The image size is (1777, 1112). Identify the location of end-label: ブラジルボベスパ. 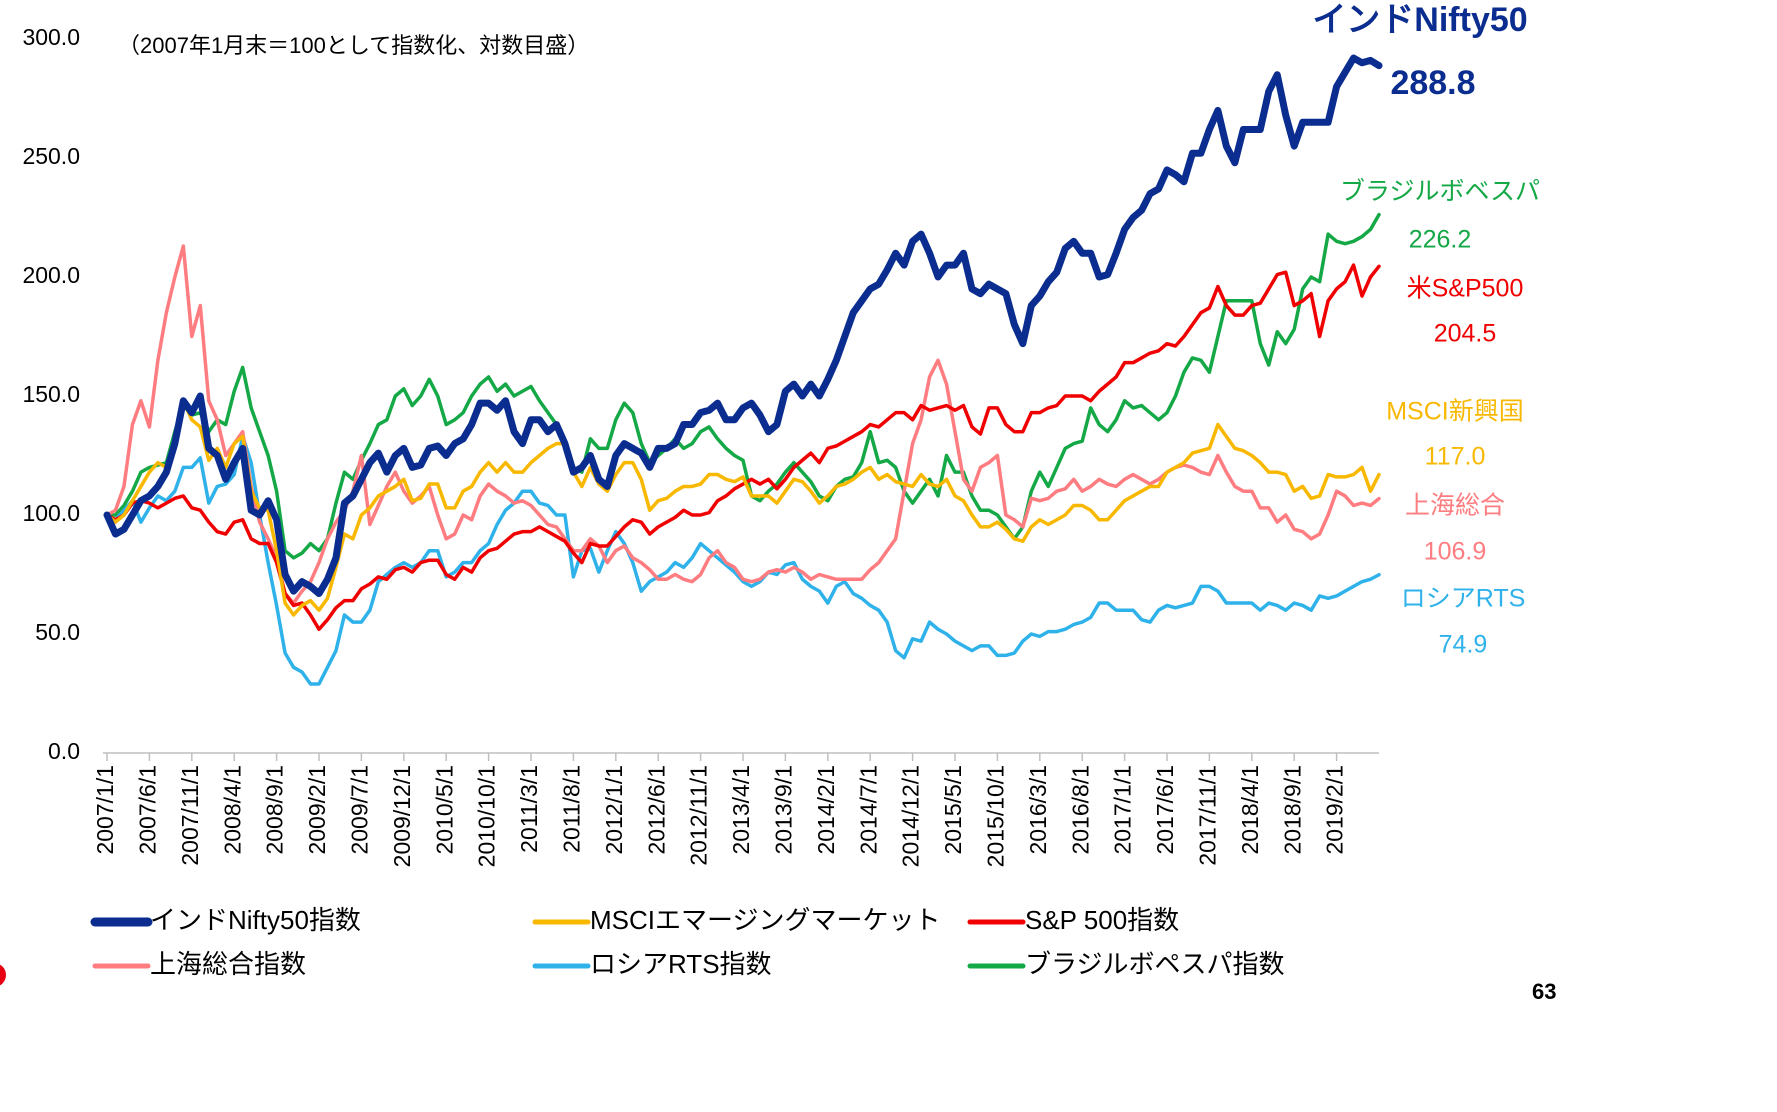
(1440, 192).